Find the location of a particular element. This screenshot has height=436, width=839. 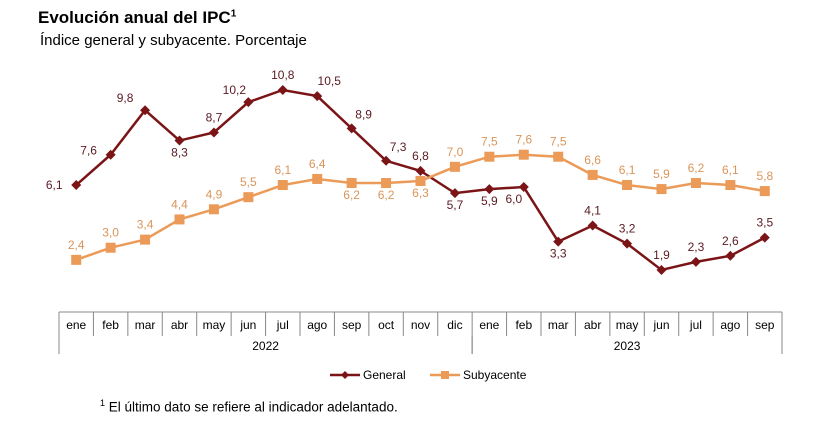

data-label-general: 1,9 is located at coordinates (661, 255).